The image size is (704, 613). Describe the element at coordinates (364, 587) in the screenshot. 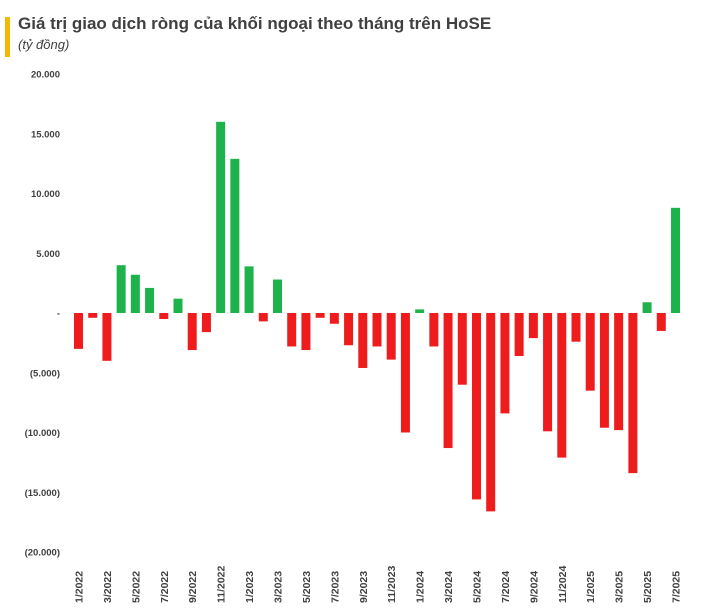

I see `x-tick-label: 9/2023` at that location.